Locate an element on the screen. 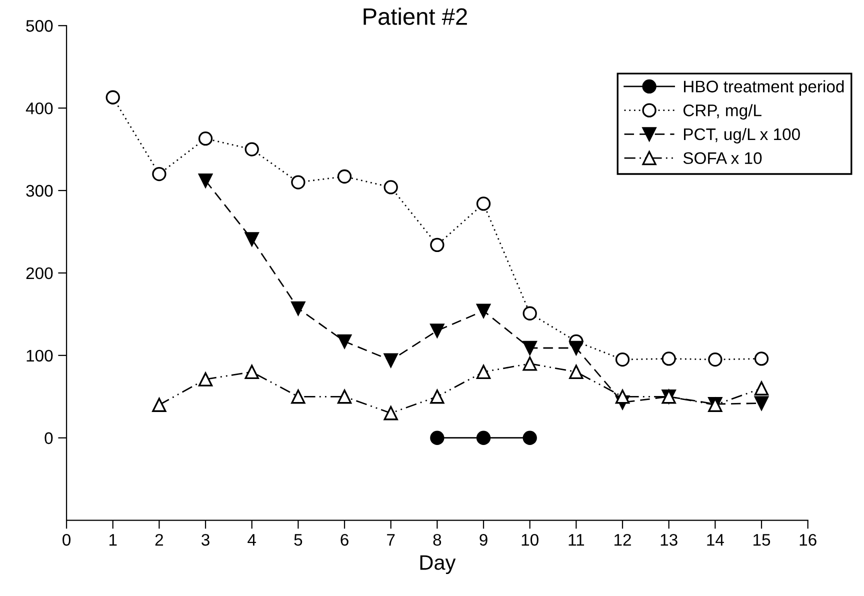 Image resolution: width=864 pixels, height=596 pixels. x-tick-label: 3 is located at coordinates (206, 540).